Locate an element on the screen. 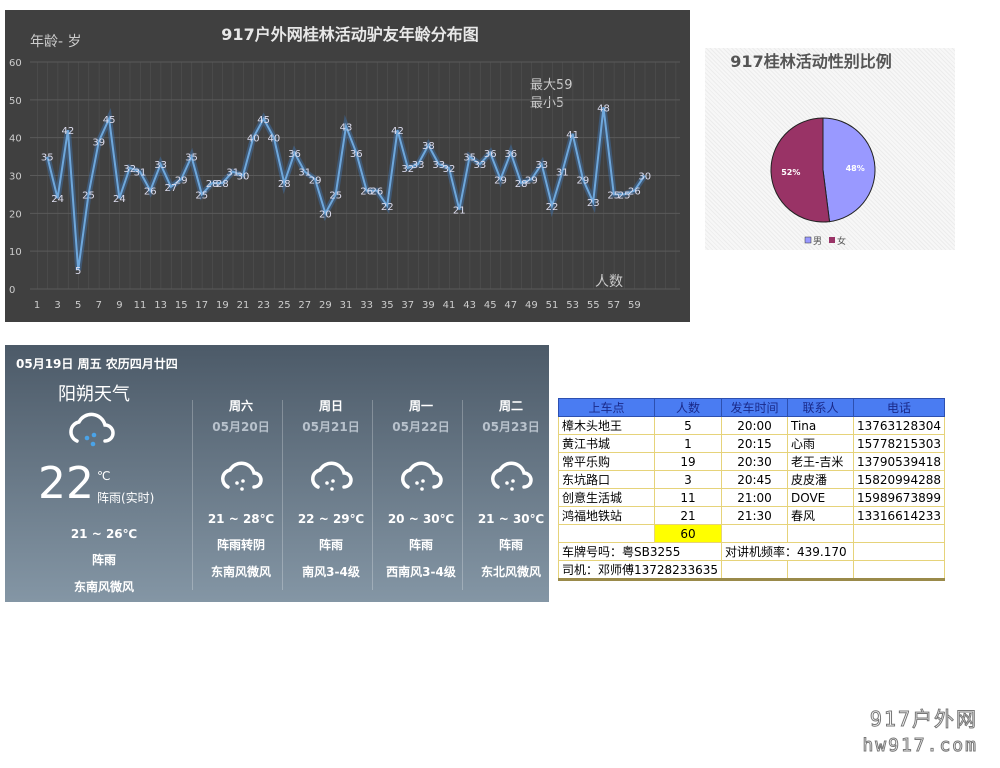 This screenshot has height=768, width=1000. data-label: 41 is located at coordinates (572, 135).